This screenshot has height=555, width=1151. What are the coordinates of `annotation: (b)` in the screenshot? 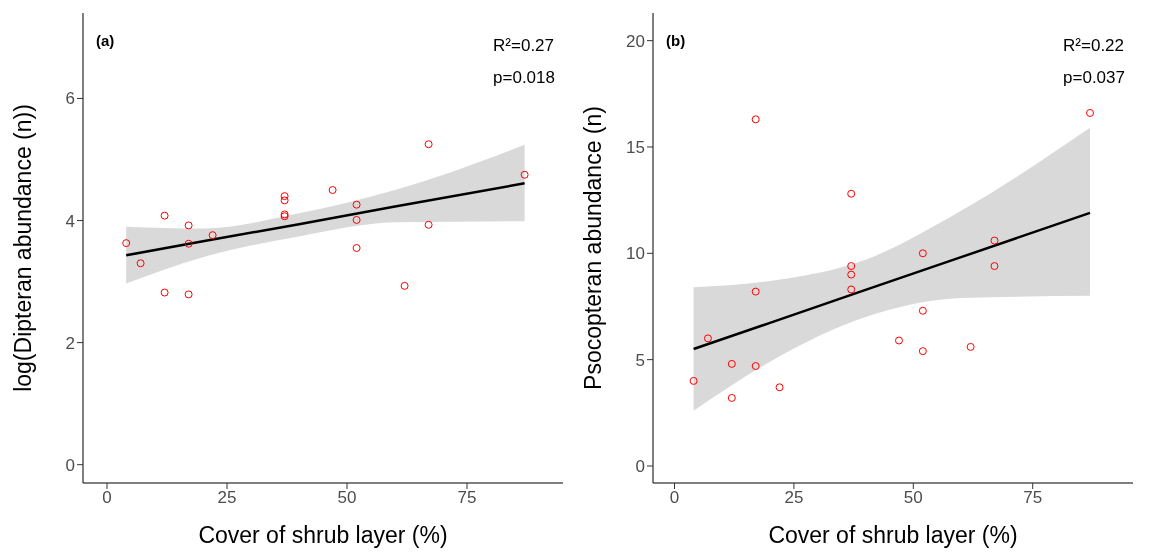 It's located at (676, 40).